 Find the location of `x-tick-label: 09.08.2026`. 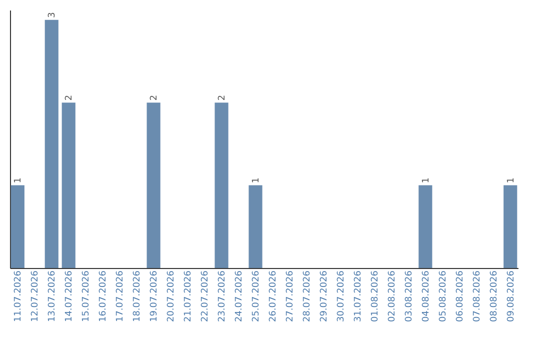

x-tick-label: 09.08.2026 is located at coordinates (511, 296).